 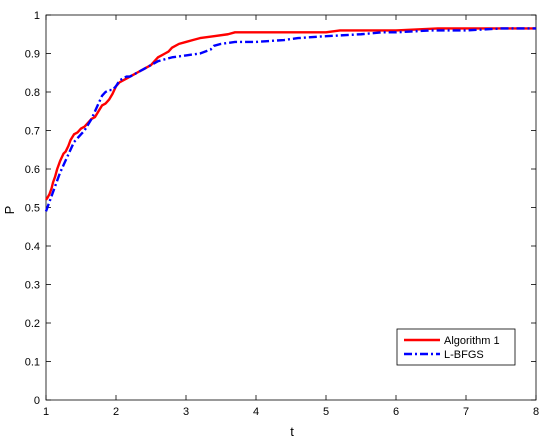 I want to click on x-axis-label: t, so click(x=292, y=431).